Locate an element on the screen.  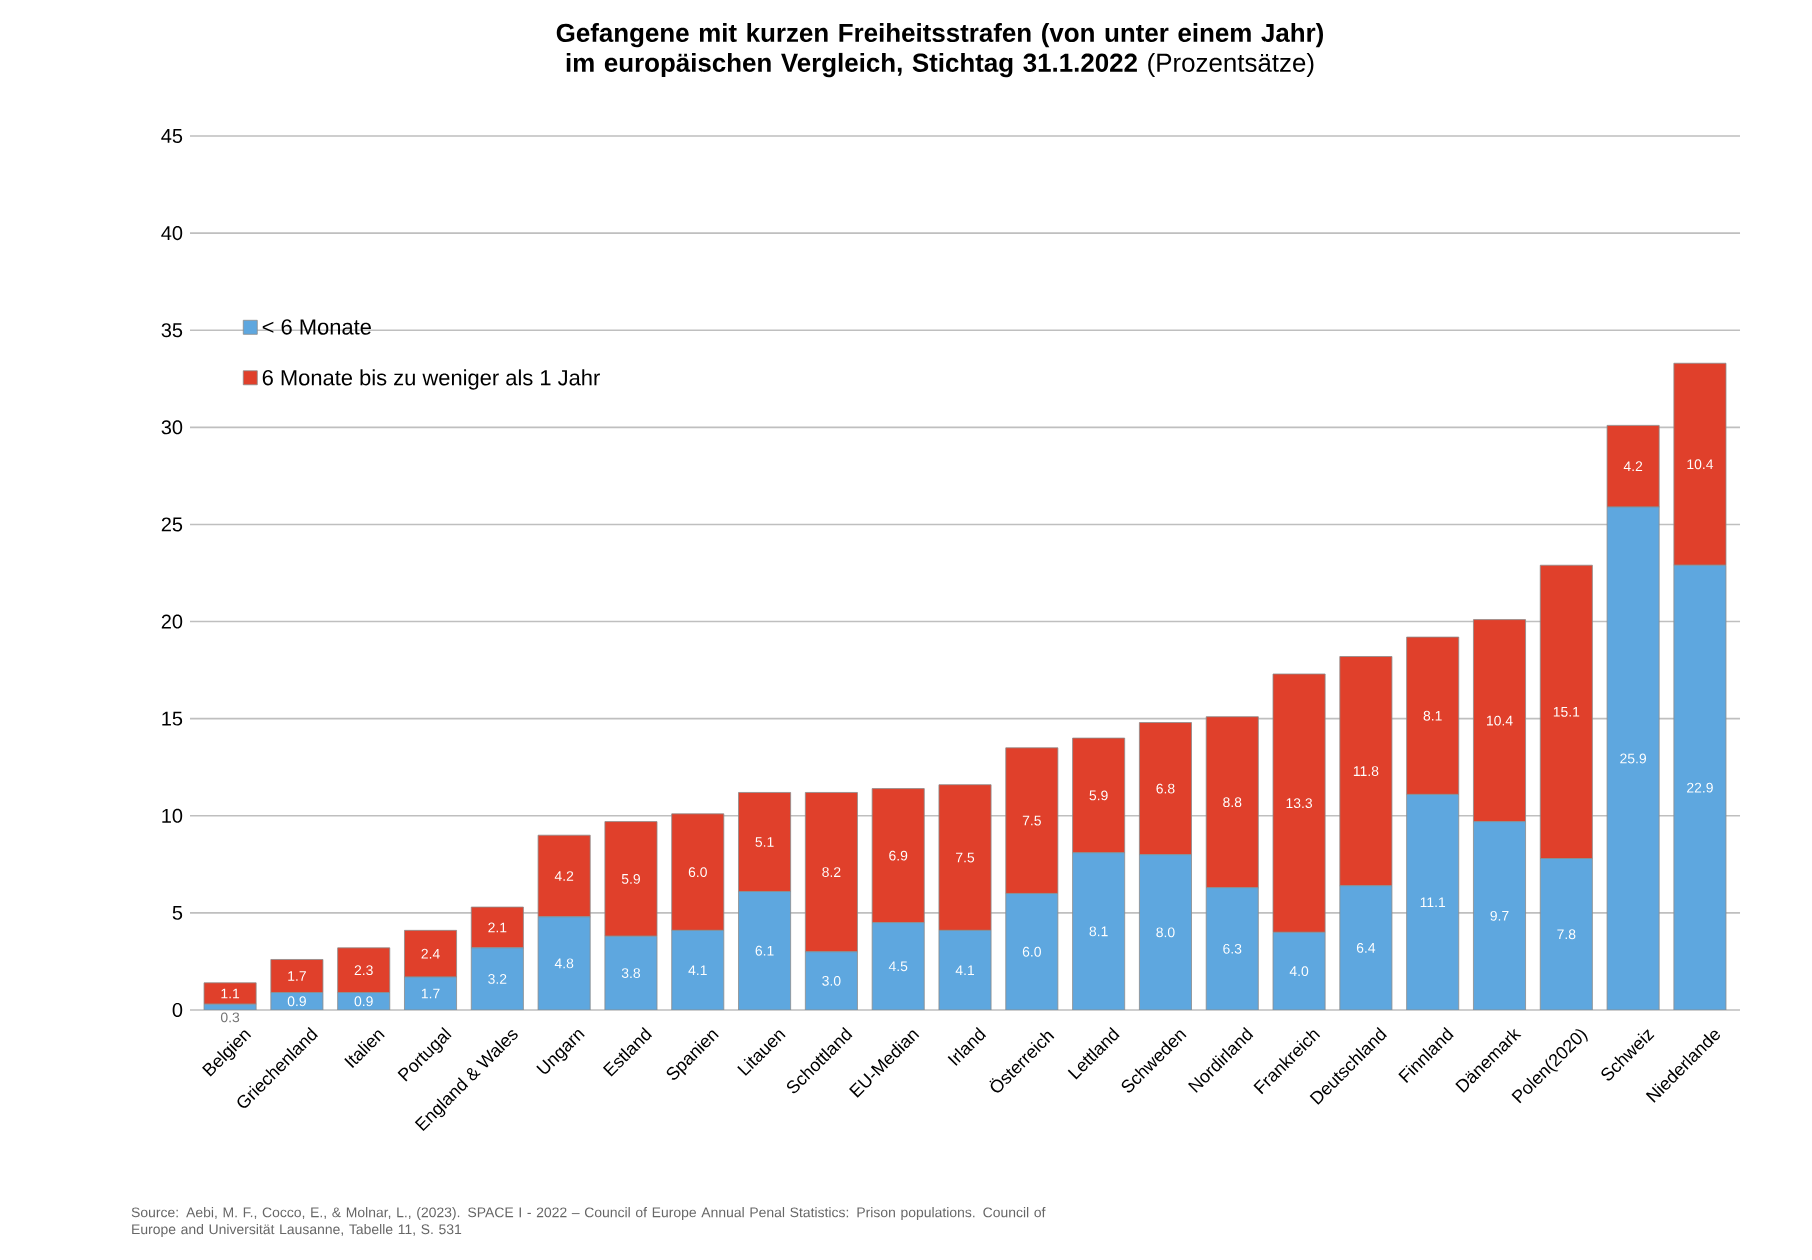
y-tick-label: 0 is located at coordinates (177, 1010).